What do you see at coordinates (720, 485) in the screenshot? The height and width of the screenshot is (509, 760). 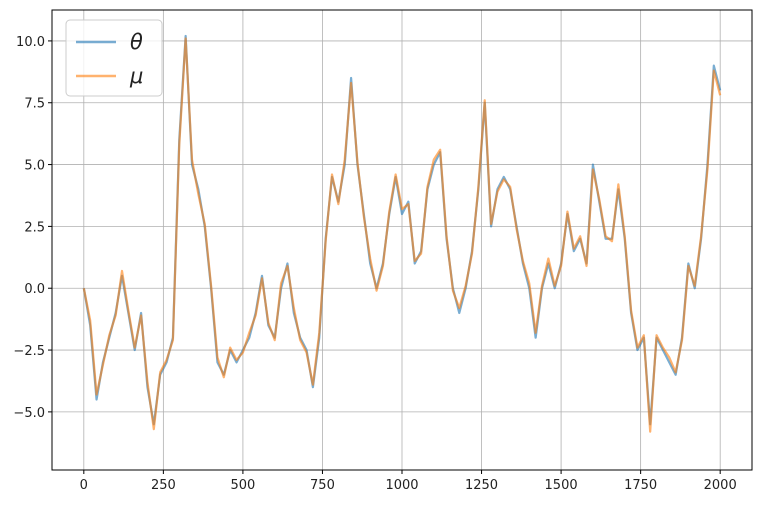 I see `x-tick-label: 2000` at bounding box center [720, 485].